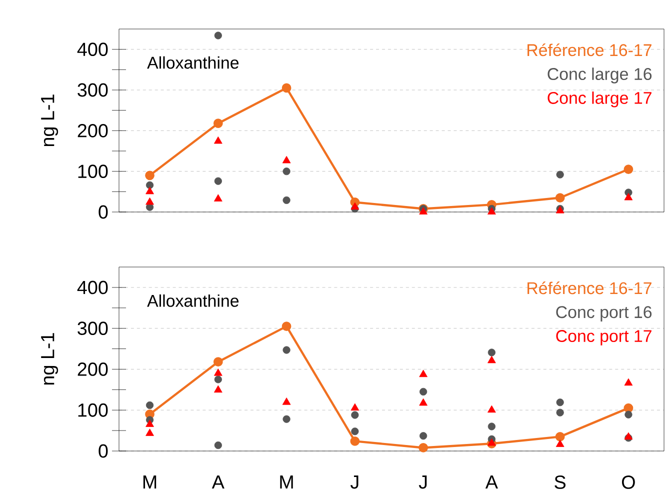  Describe the element at coordinates (600, 100) in the screenshot. I see `text: Conc large 17` at that location.